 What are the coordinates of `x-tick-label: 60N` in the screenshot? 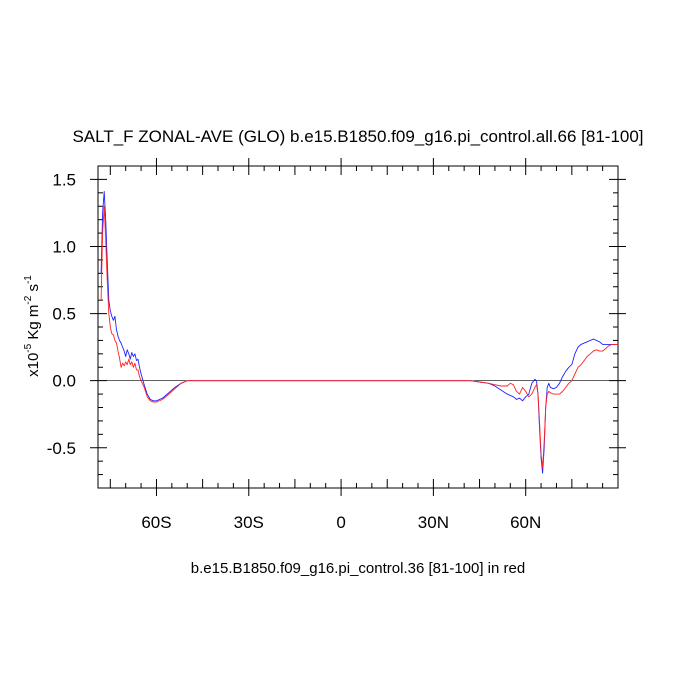 It's located at (525, 522).